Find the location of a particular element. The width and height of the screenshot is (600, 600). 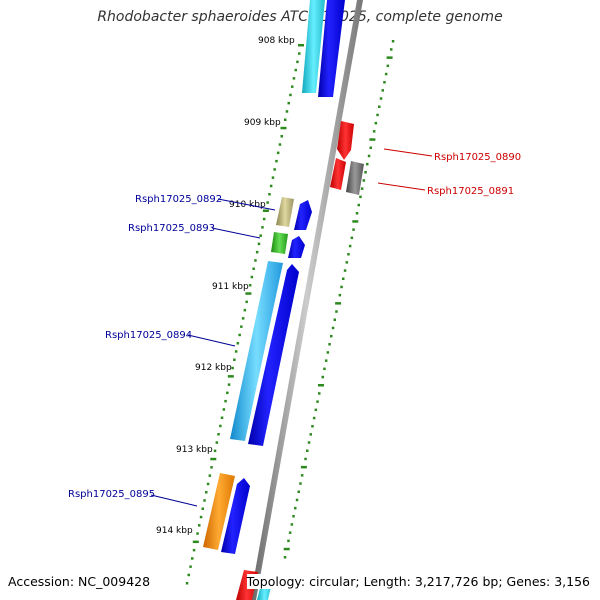

gene-label-0892: Rsph17025_0892 is located at coordinates (178, 199).